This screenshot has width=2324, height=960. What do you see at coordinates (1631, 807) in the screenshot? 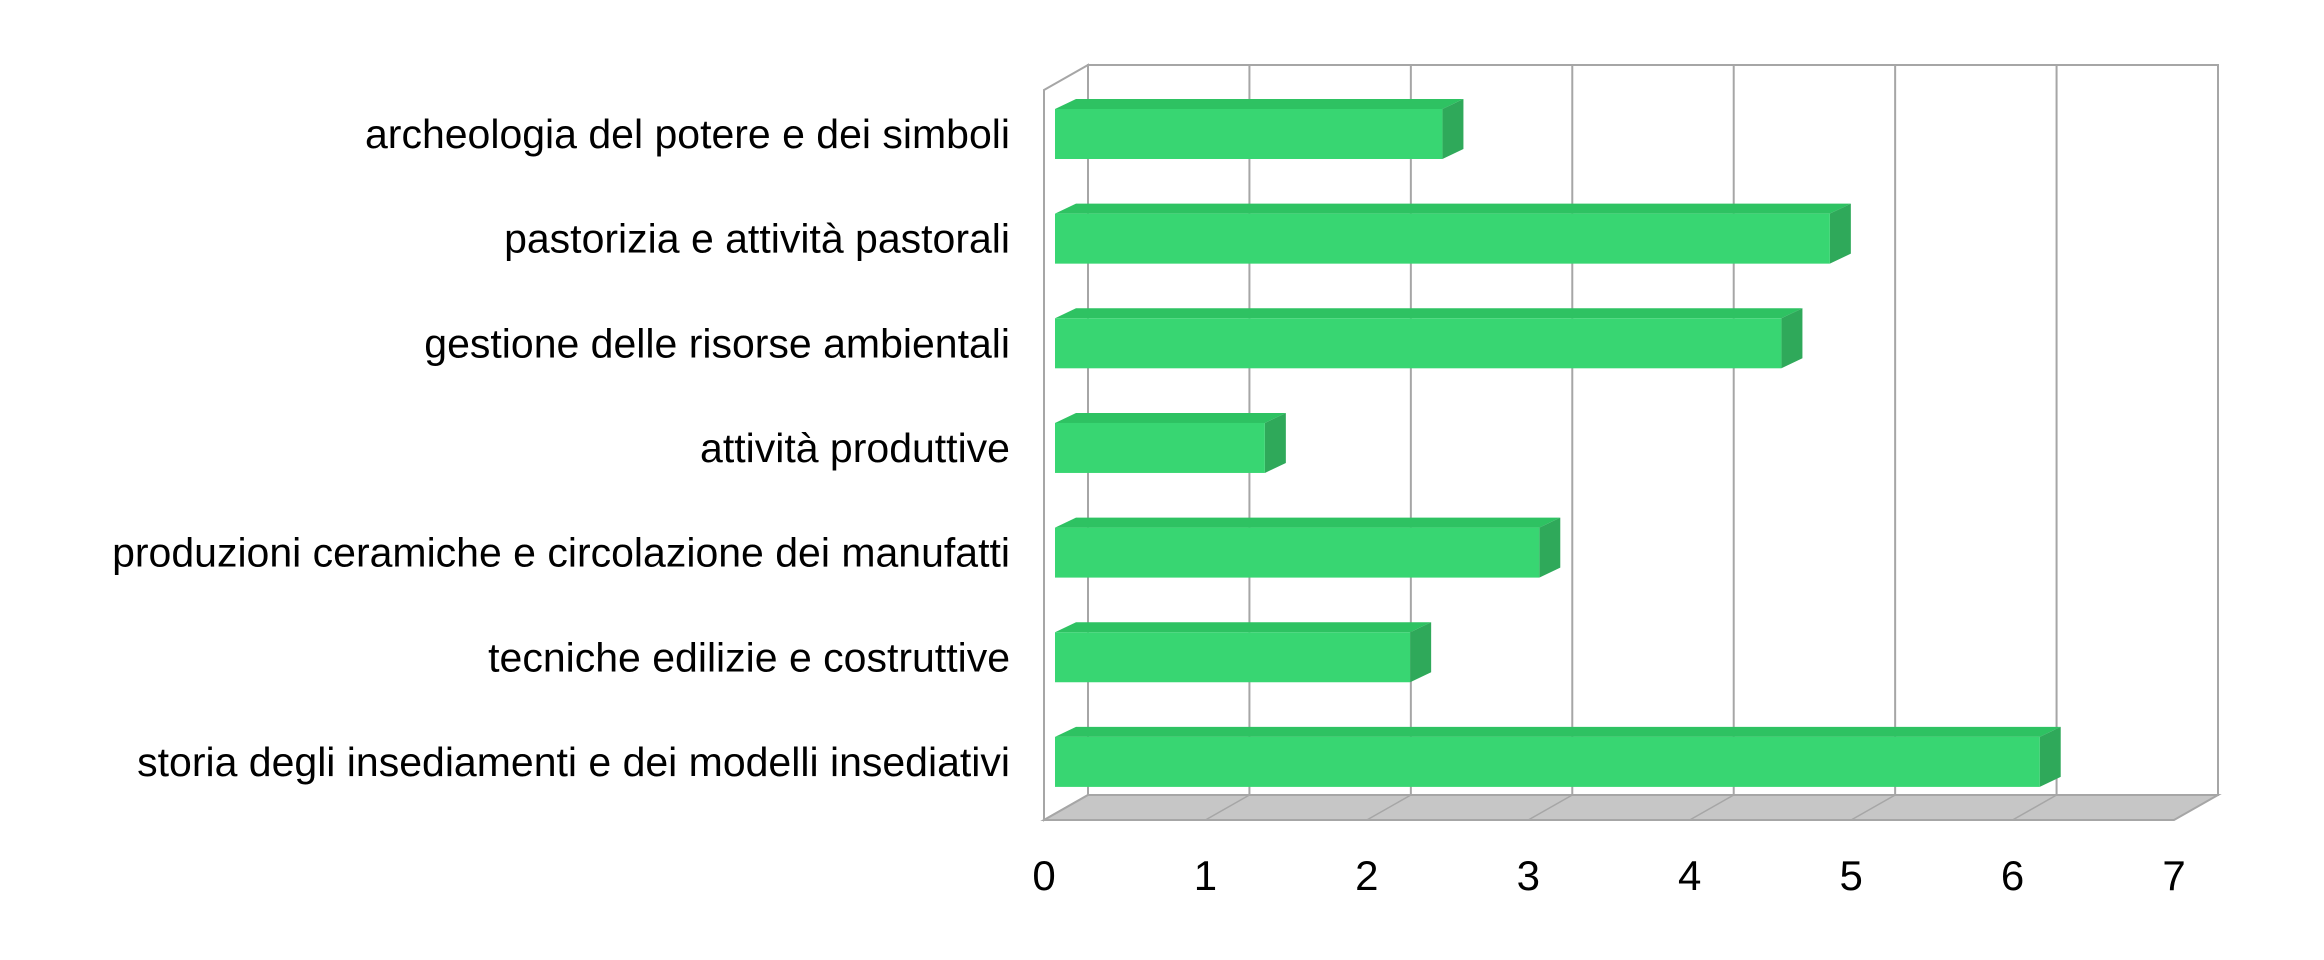
I see `floor` at bounding box center [1631, 807].